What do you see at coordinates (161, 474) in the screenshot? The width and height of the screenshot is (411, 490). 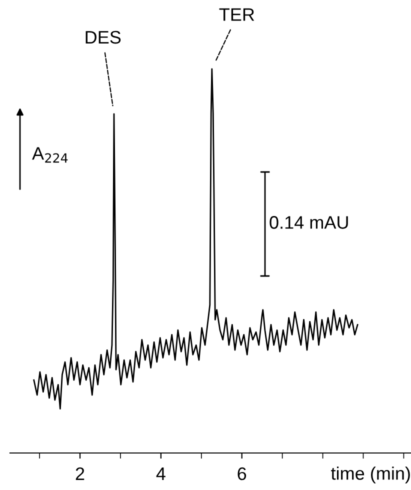 I see `x-tick-label: 4` at bounding box center [161, 474].